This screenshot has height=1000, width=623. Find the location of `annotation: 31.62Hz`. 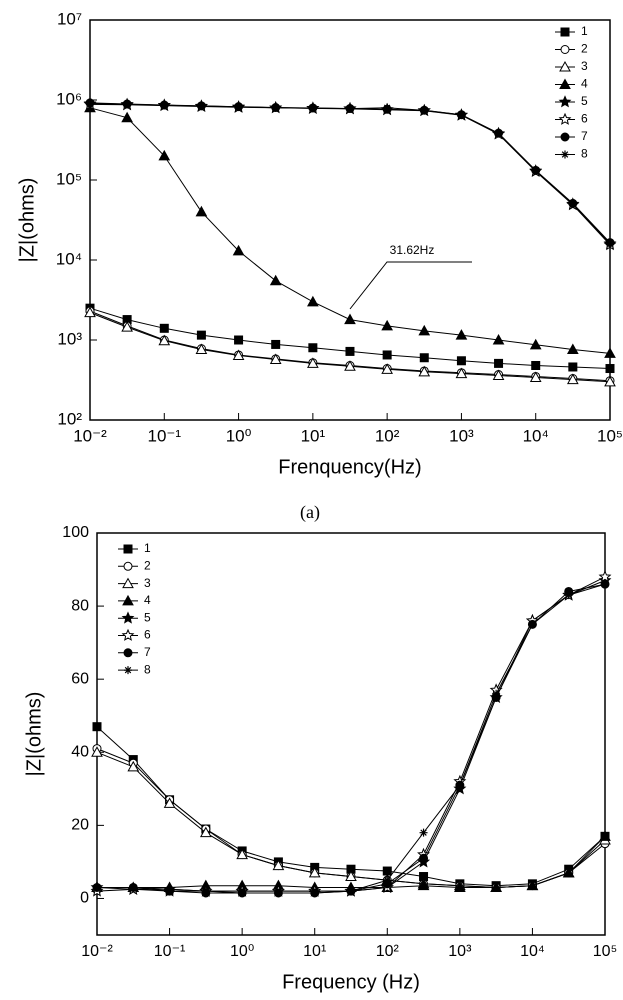

annotation: 31.62Hz is located at coordinates (412, 250).